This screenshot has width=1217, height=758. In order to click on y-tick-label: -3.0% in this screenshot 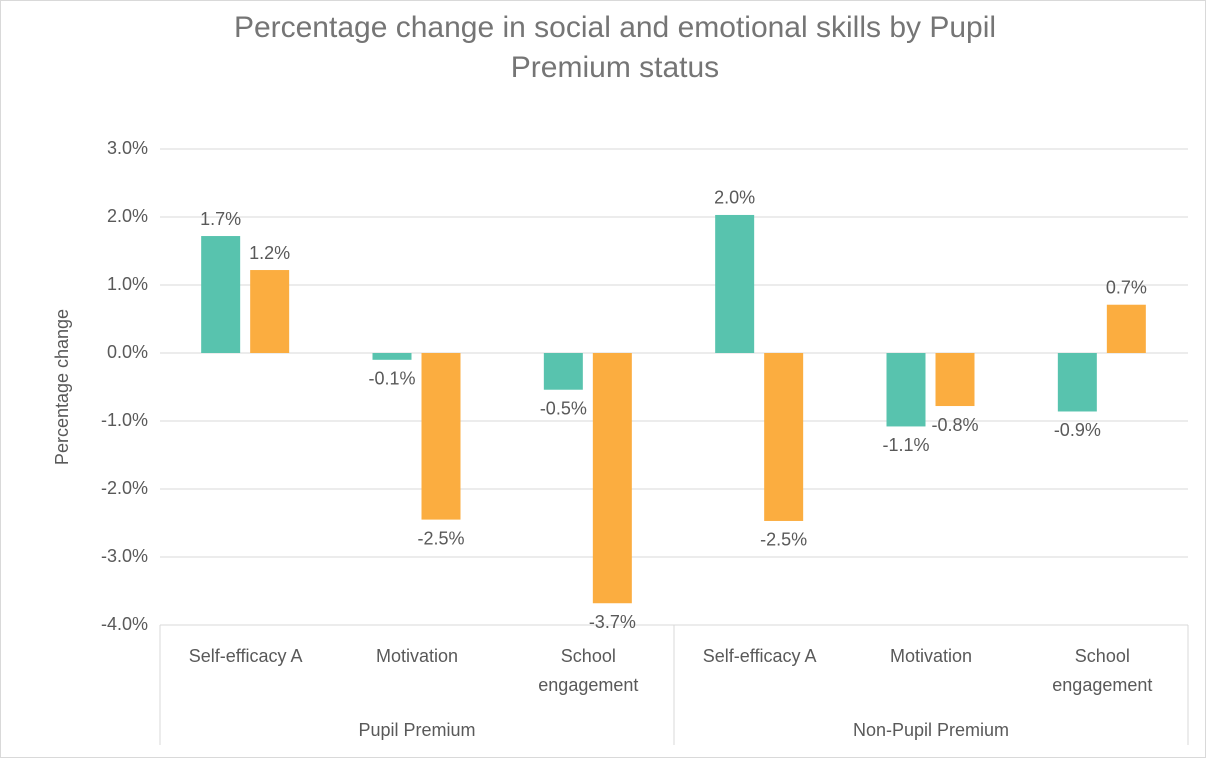, I will do `click(124, 556)`.